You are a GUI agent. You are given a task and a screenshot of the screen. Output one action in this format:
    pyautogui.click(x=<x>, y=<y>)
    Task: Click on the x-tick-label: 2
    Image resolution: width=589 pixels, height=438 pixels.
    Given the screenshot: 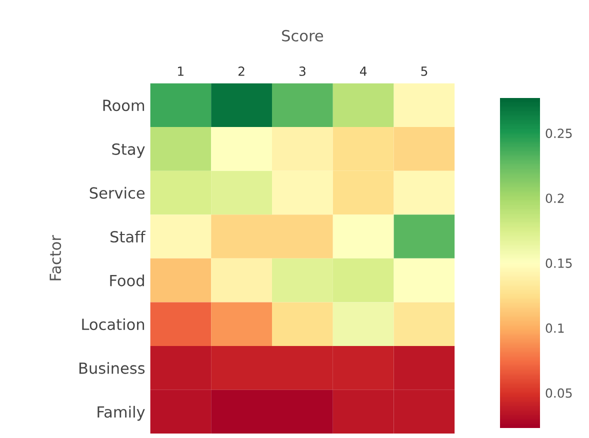 What is the action you would take?
    pyautogui.click(x=241, y=71)
    